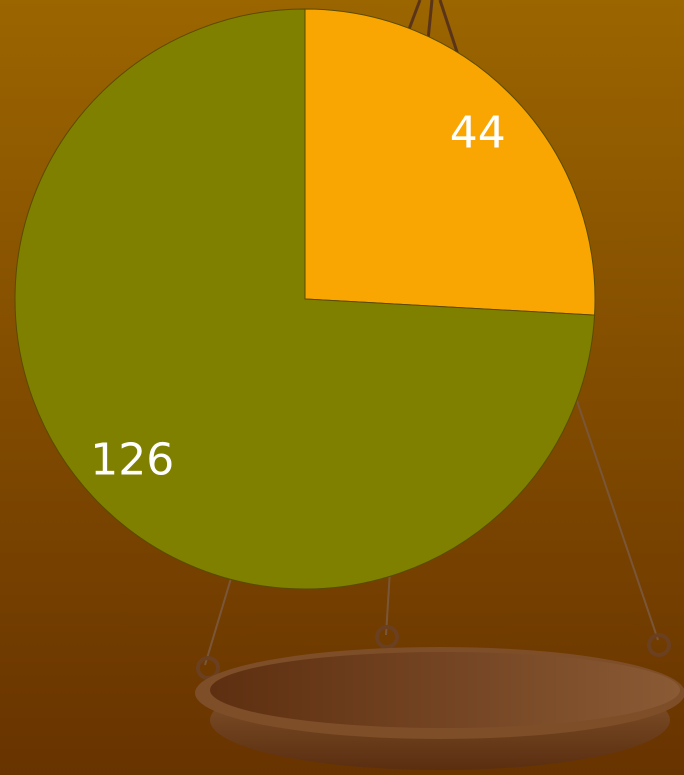  I want to click on data-label: 44, so click(478, 133).